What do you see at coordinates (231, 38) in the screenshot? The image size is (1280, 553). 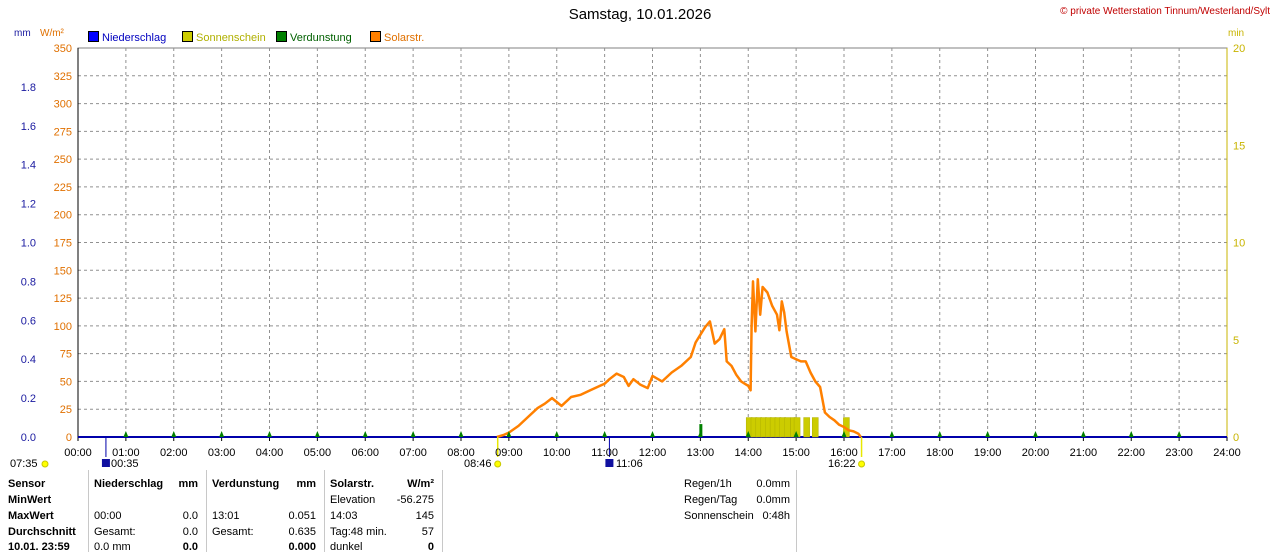 I see `legend-label: Sonnenschein` at bounding box center [231, 38].